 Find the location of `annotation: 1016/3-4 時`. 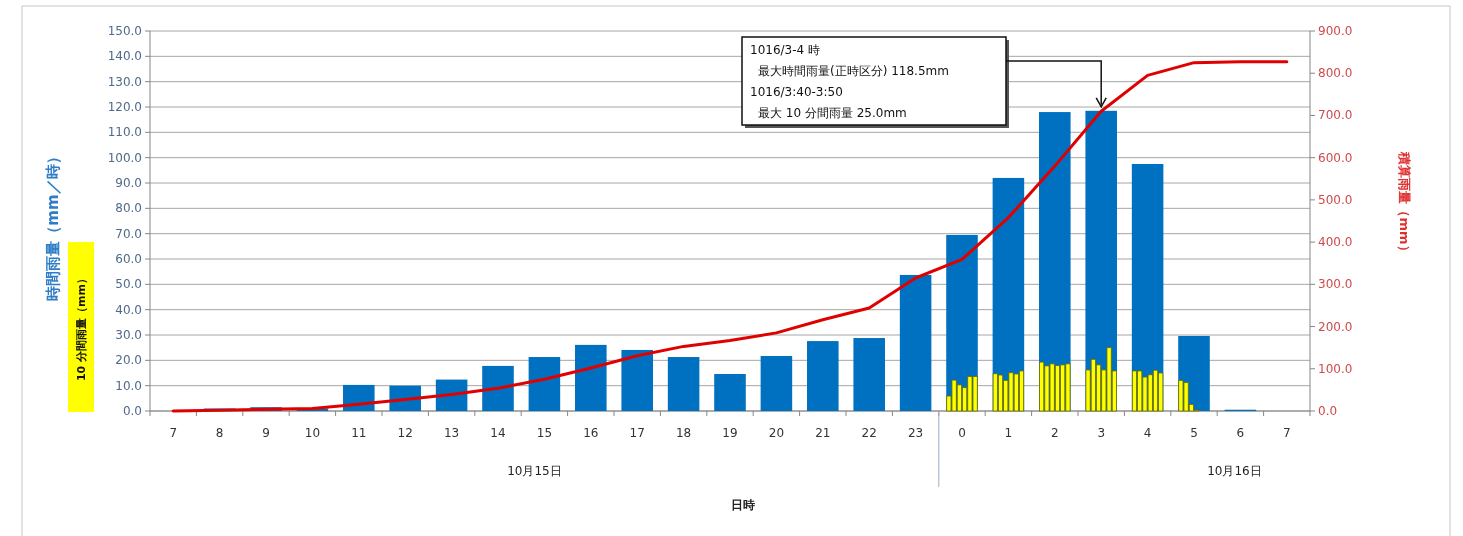

annotation: 1016/3-4 時 is located at coordinates (785, 50).